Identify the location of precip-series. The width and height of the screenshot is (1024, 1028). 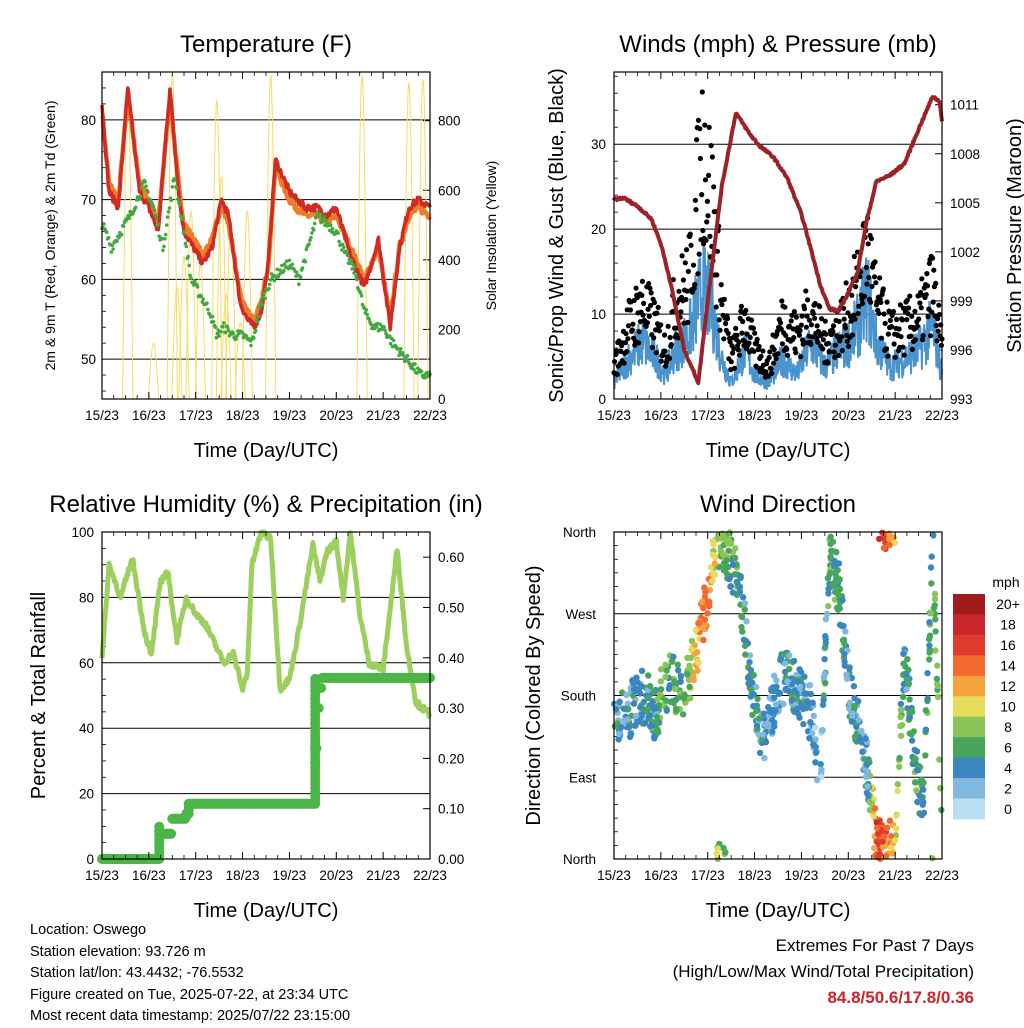
(266, 768).